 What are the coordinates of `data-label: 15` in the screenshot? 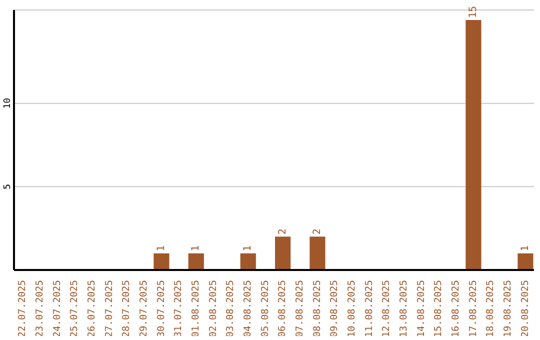 It's located at (473, 12).